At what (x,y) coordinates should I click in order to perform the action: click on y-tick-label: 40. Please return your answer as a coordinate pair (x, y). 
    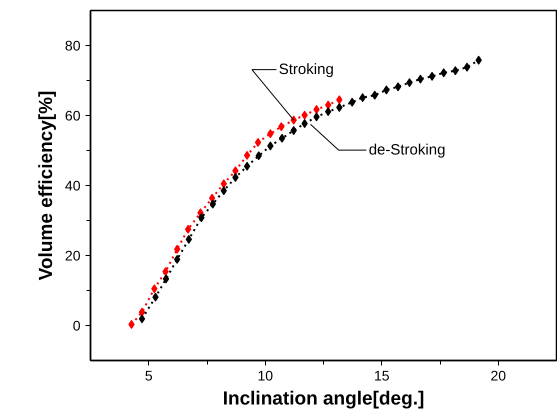
    Looking at the image, I should click on (72, 186).